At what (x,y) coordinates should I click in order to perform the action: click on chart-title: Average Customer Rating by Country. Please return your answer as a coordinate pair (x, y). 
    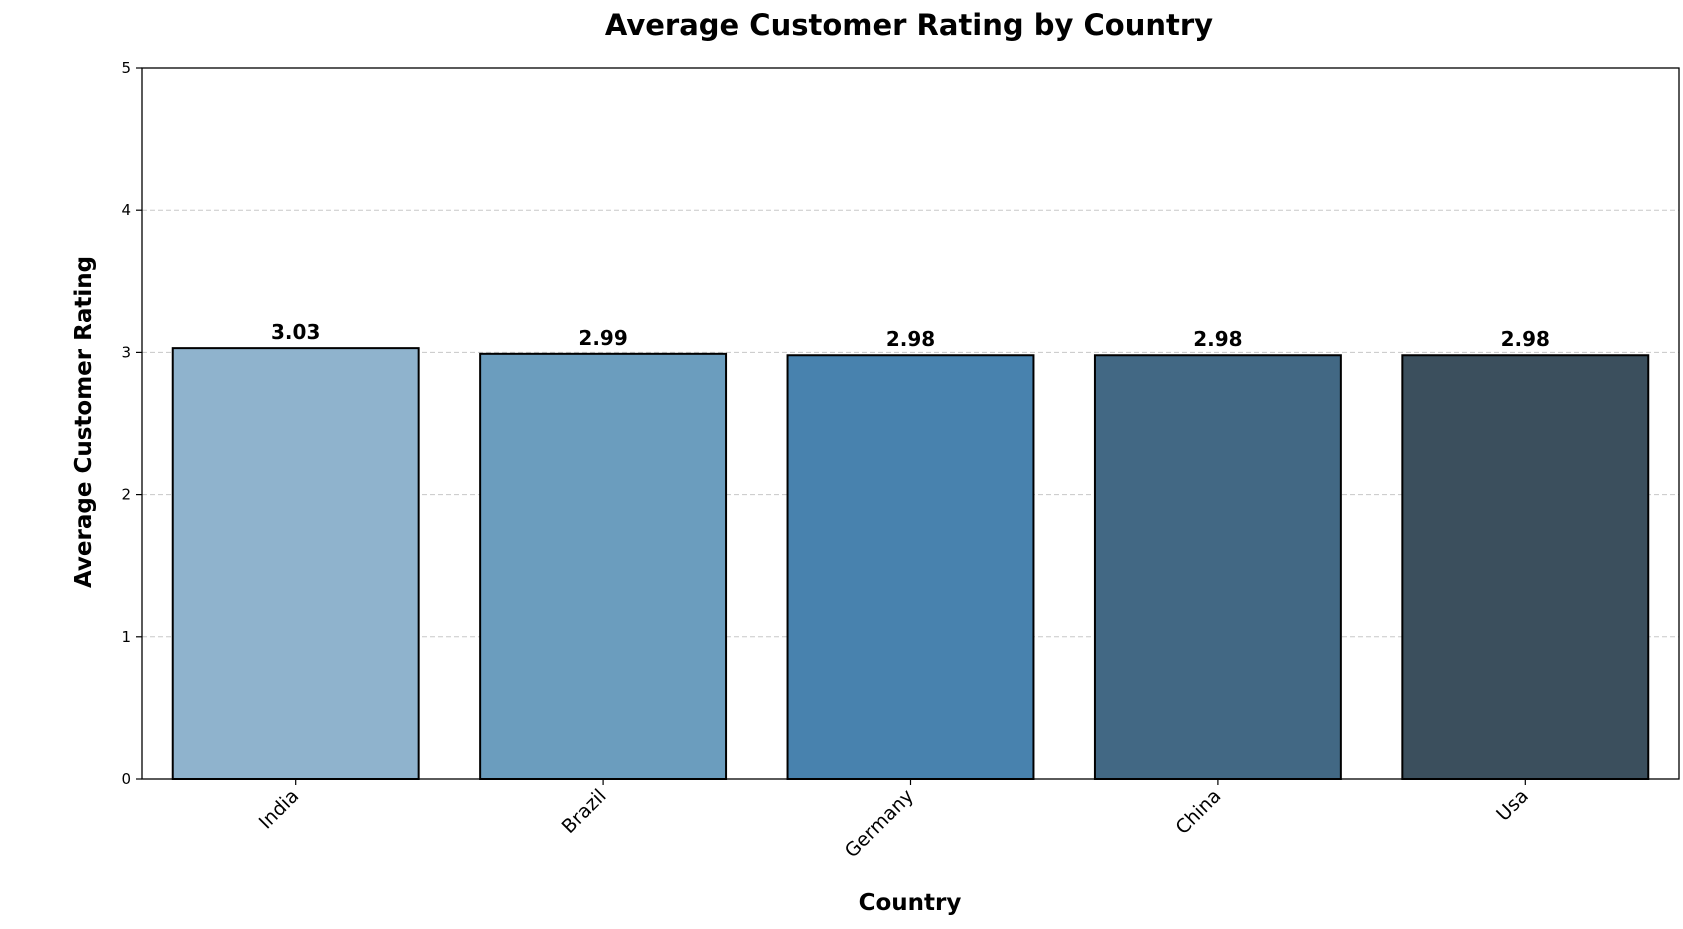
    Looking at the image, I should click on (909, 25).